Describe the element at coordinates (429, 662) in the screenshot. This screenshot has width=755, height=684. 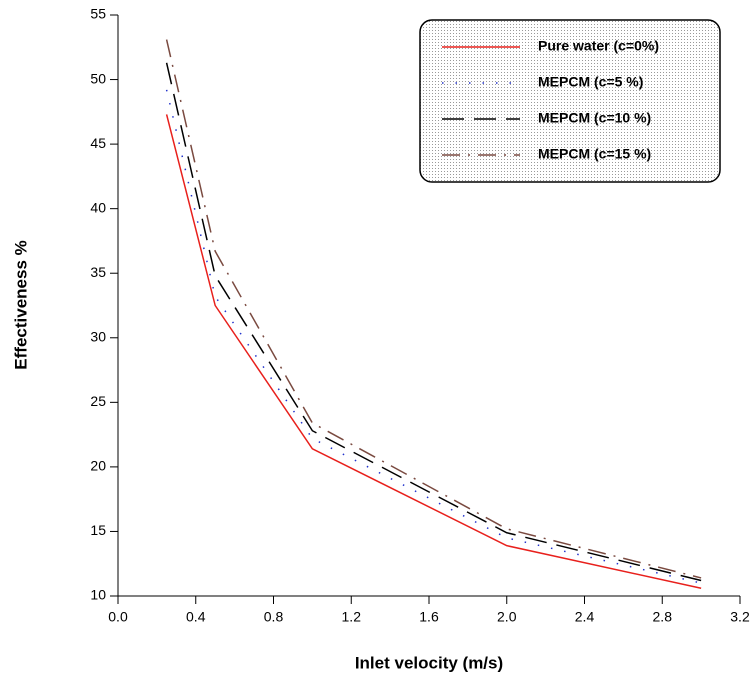
I see `x-axis-label: Inlet velocity (m/s)` at that location.